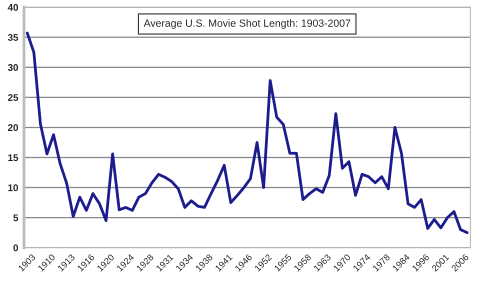 This screenshot has height=288, width=480. I want to click on y-tick-label: 10, so click(13, 188).